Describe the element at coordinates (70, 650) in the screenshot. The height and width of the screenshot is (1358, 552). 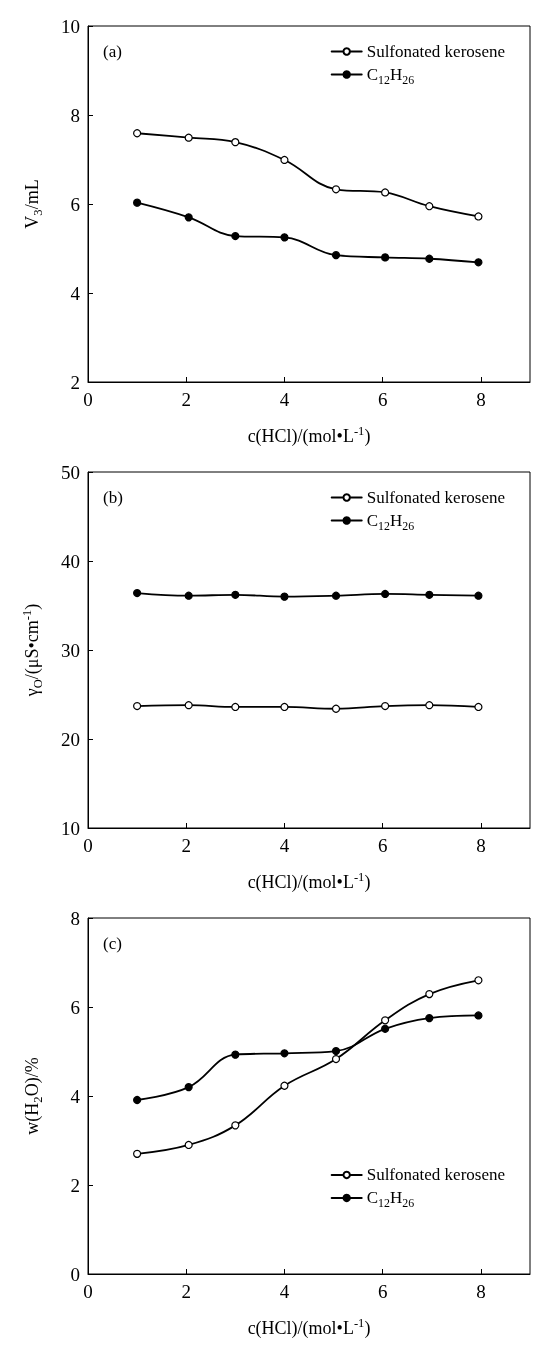
I see `y-tick-label: 30` at that location.